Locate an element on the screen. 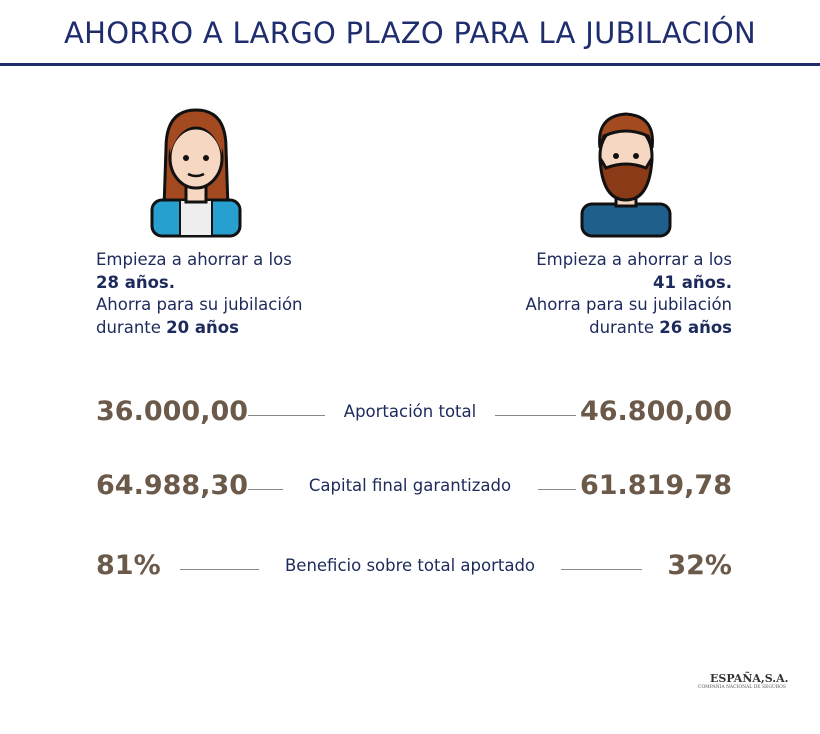 Image resolution: width=820 pixels, height=734 pixels. right-value: 61.819,78 is located at coordinates (655, 485).